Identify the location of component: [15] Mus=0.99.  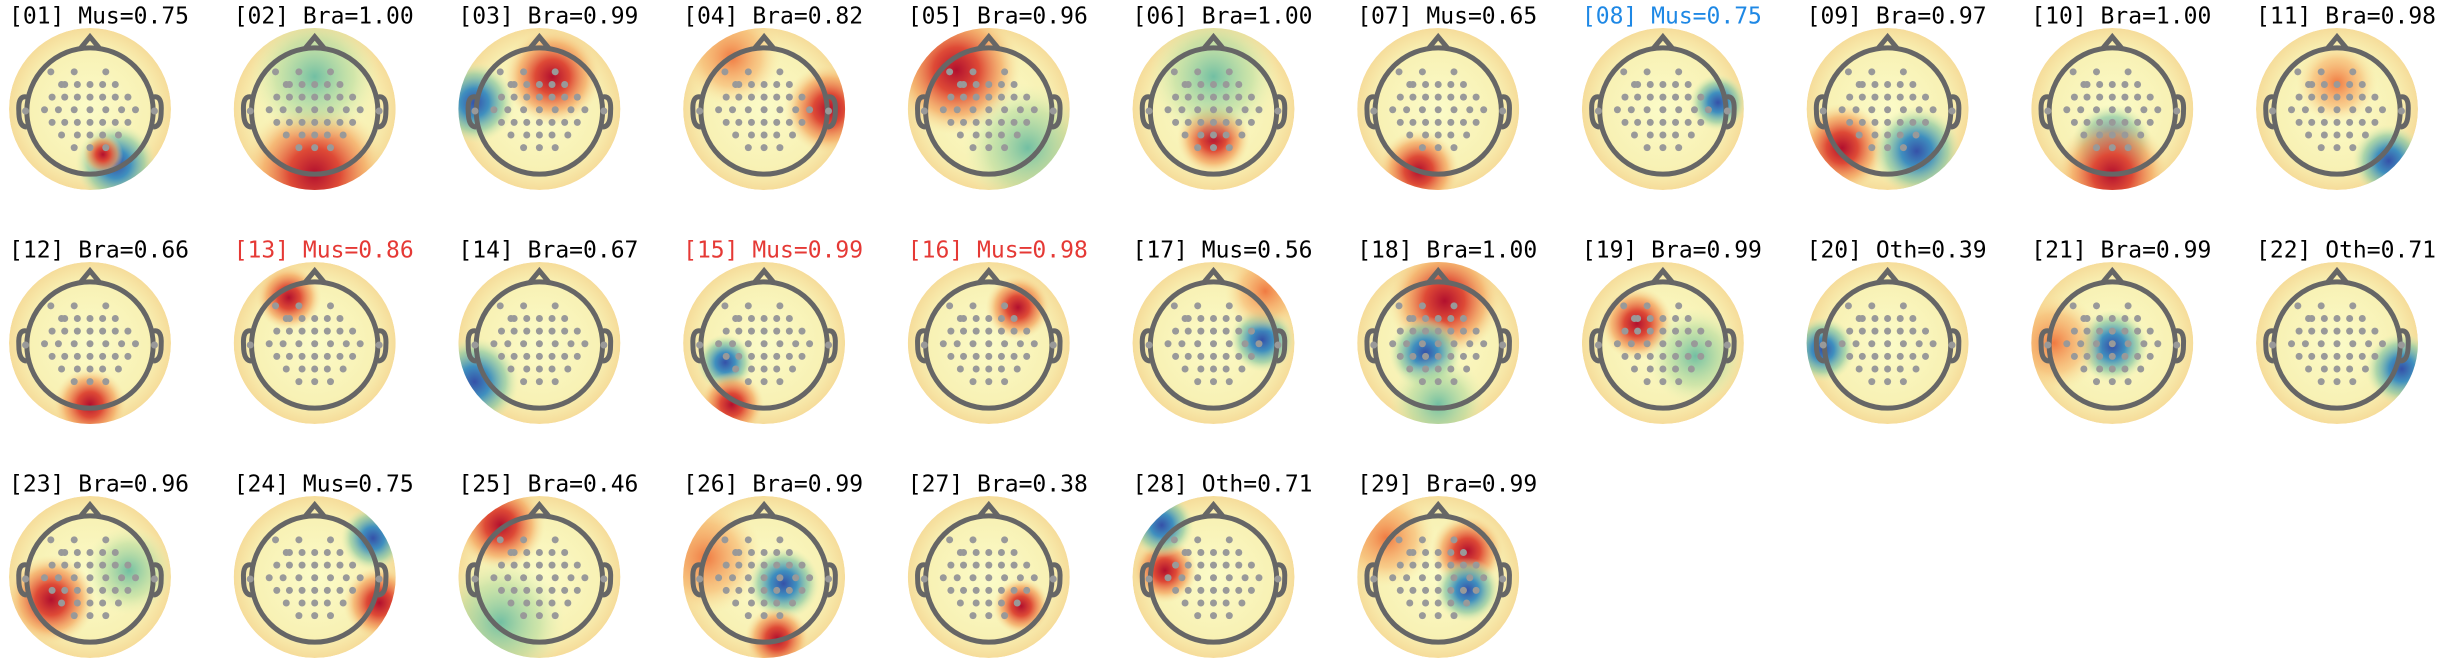
(773, 331).